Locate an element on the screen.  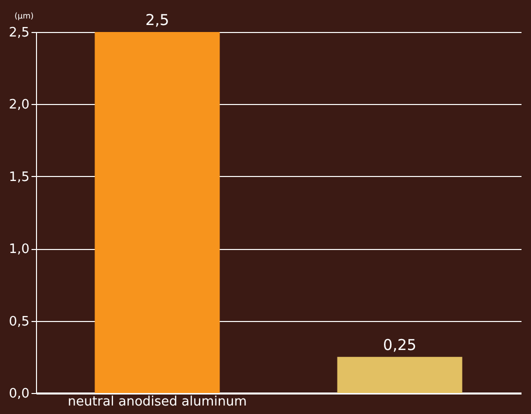
y-tick-label: 0,5 is located at coordinates (19, 322).